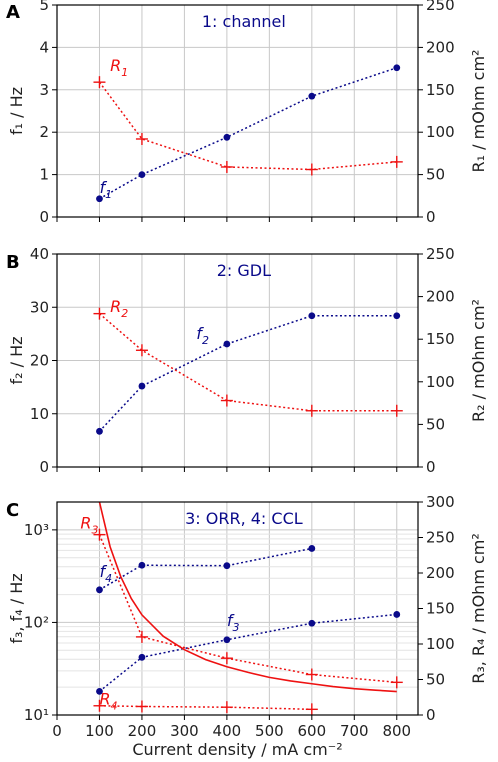 This screenshot has height=762, width=498. I want to click on panel-title: 3: ORR, 4: CCL, so click(244, 518).